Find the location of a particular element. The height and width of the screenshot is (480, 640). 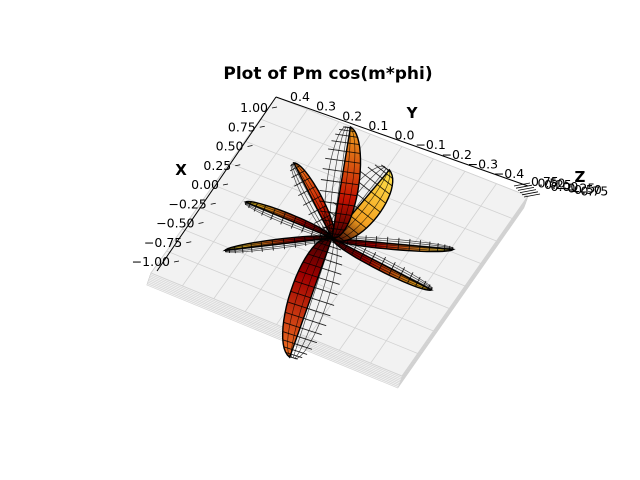

x-axis-label: X is located at coordinates (181, 170).